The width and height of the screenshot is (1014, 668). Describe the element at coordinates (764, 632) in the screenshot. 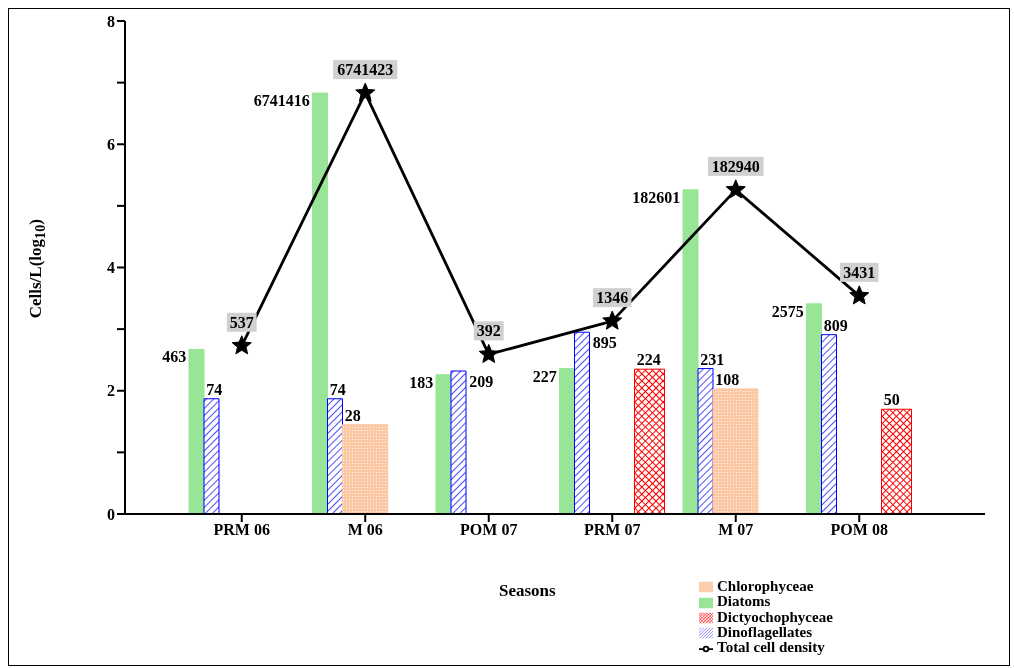

I see `legend-label: Dinoflagellates` at that location.